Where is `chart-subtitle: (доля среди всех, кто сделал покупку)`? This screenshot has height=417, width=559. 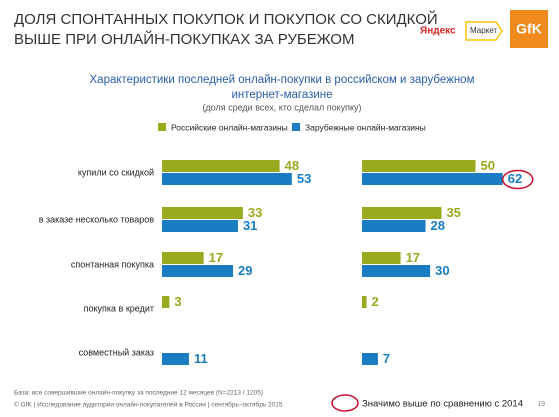
chart-subtitle: (доля среди всех, кто сделал покупку) is located at coordinates (281, 107).